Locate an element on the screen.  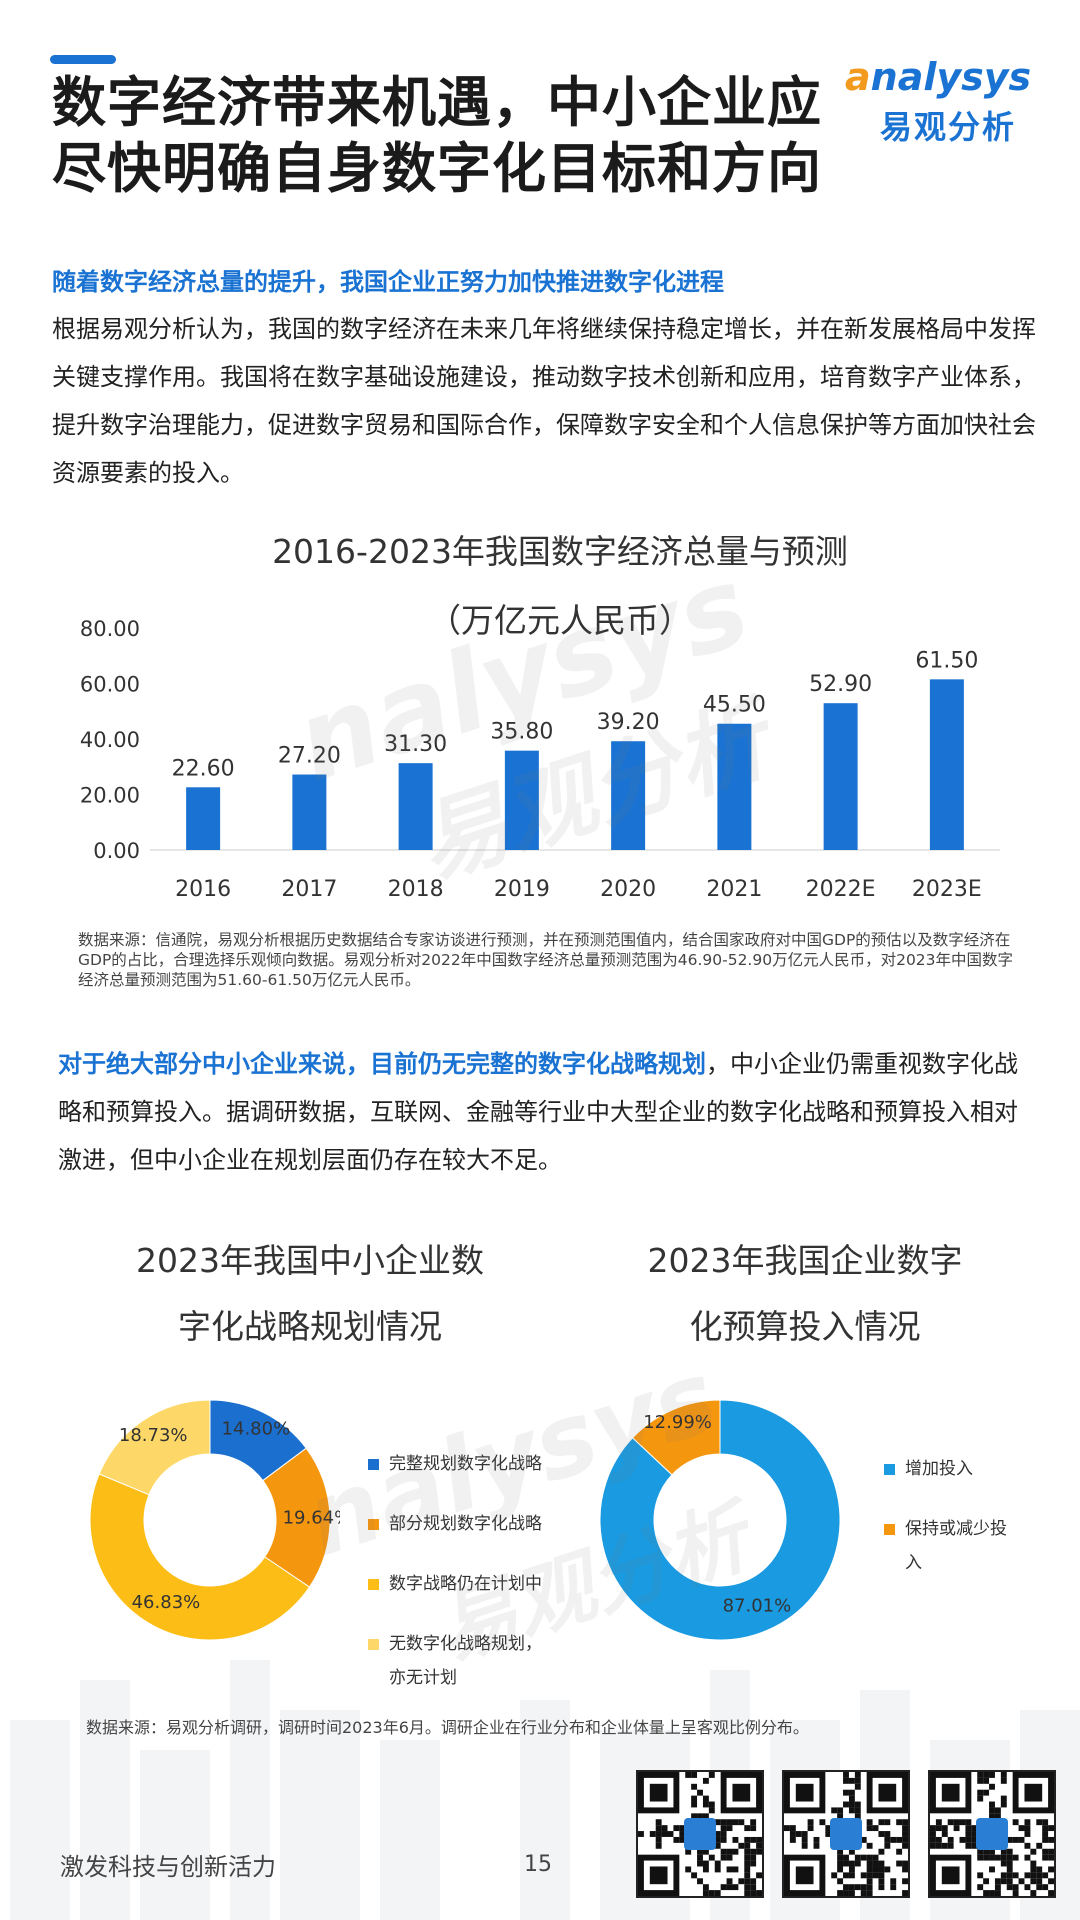
pie-slice-label: 19.64% is located at coordinates (311, 1517).